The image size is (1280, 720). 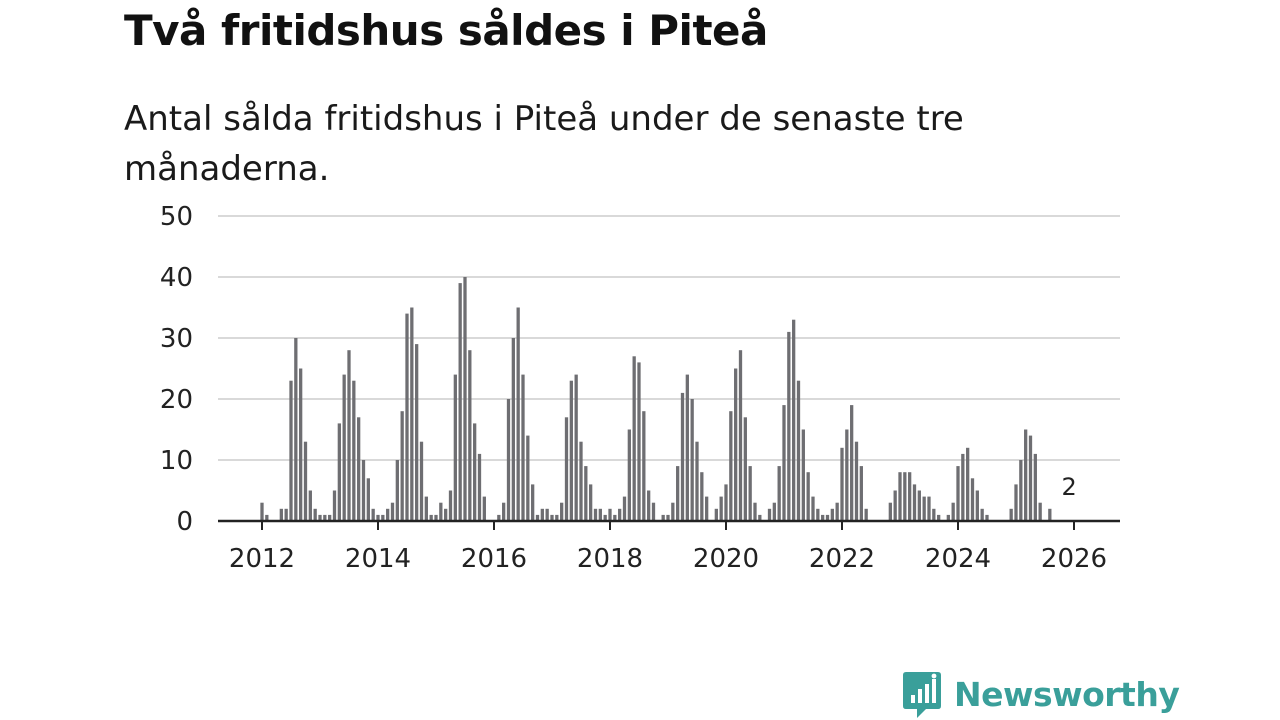 I want to click on data-label: 2, so click(x=1069, y=487).